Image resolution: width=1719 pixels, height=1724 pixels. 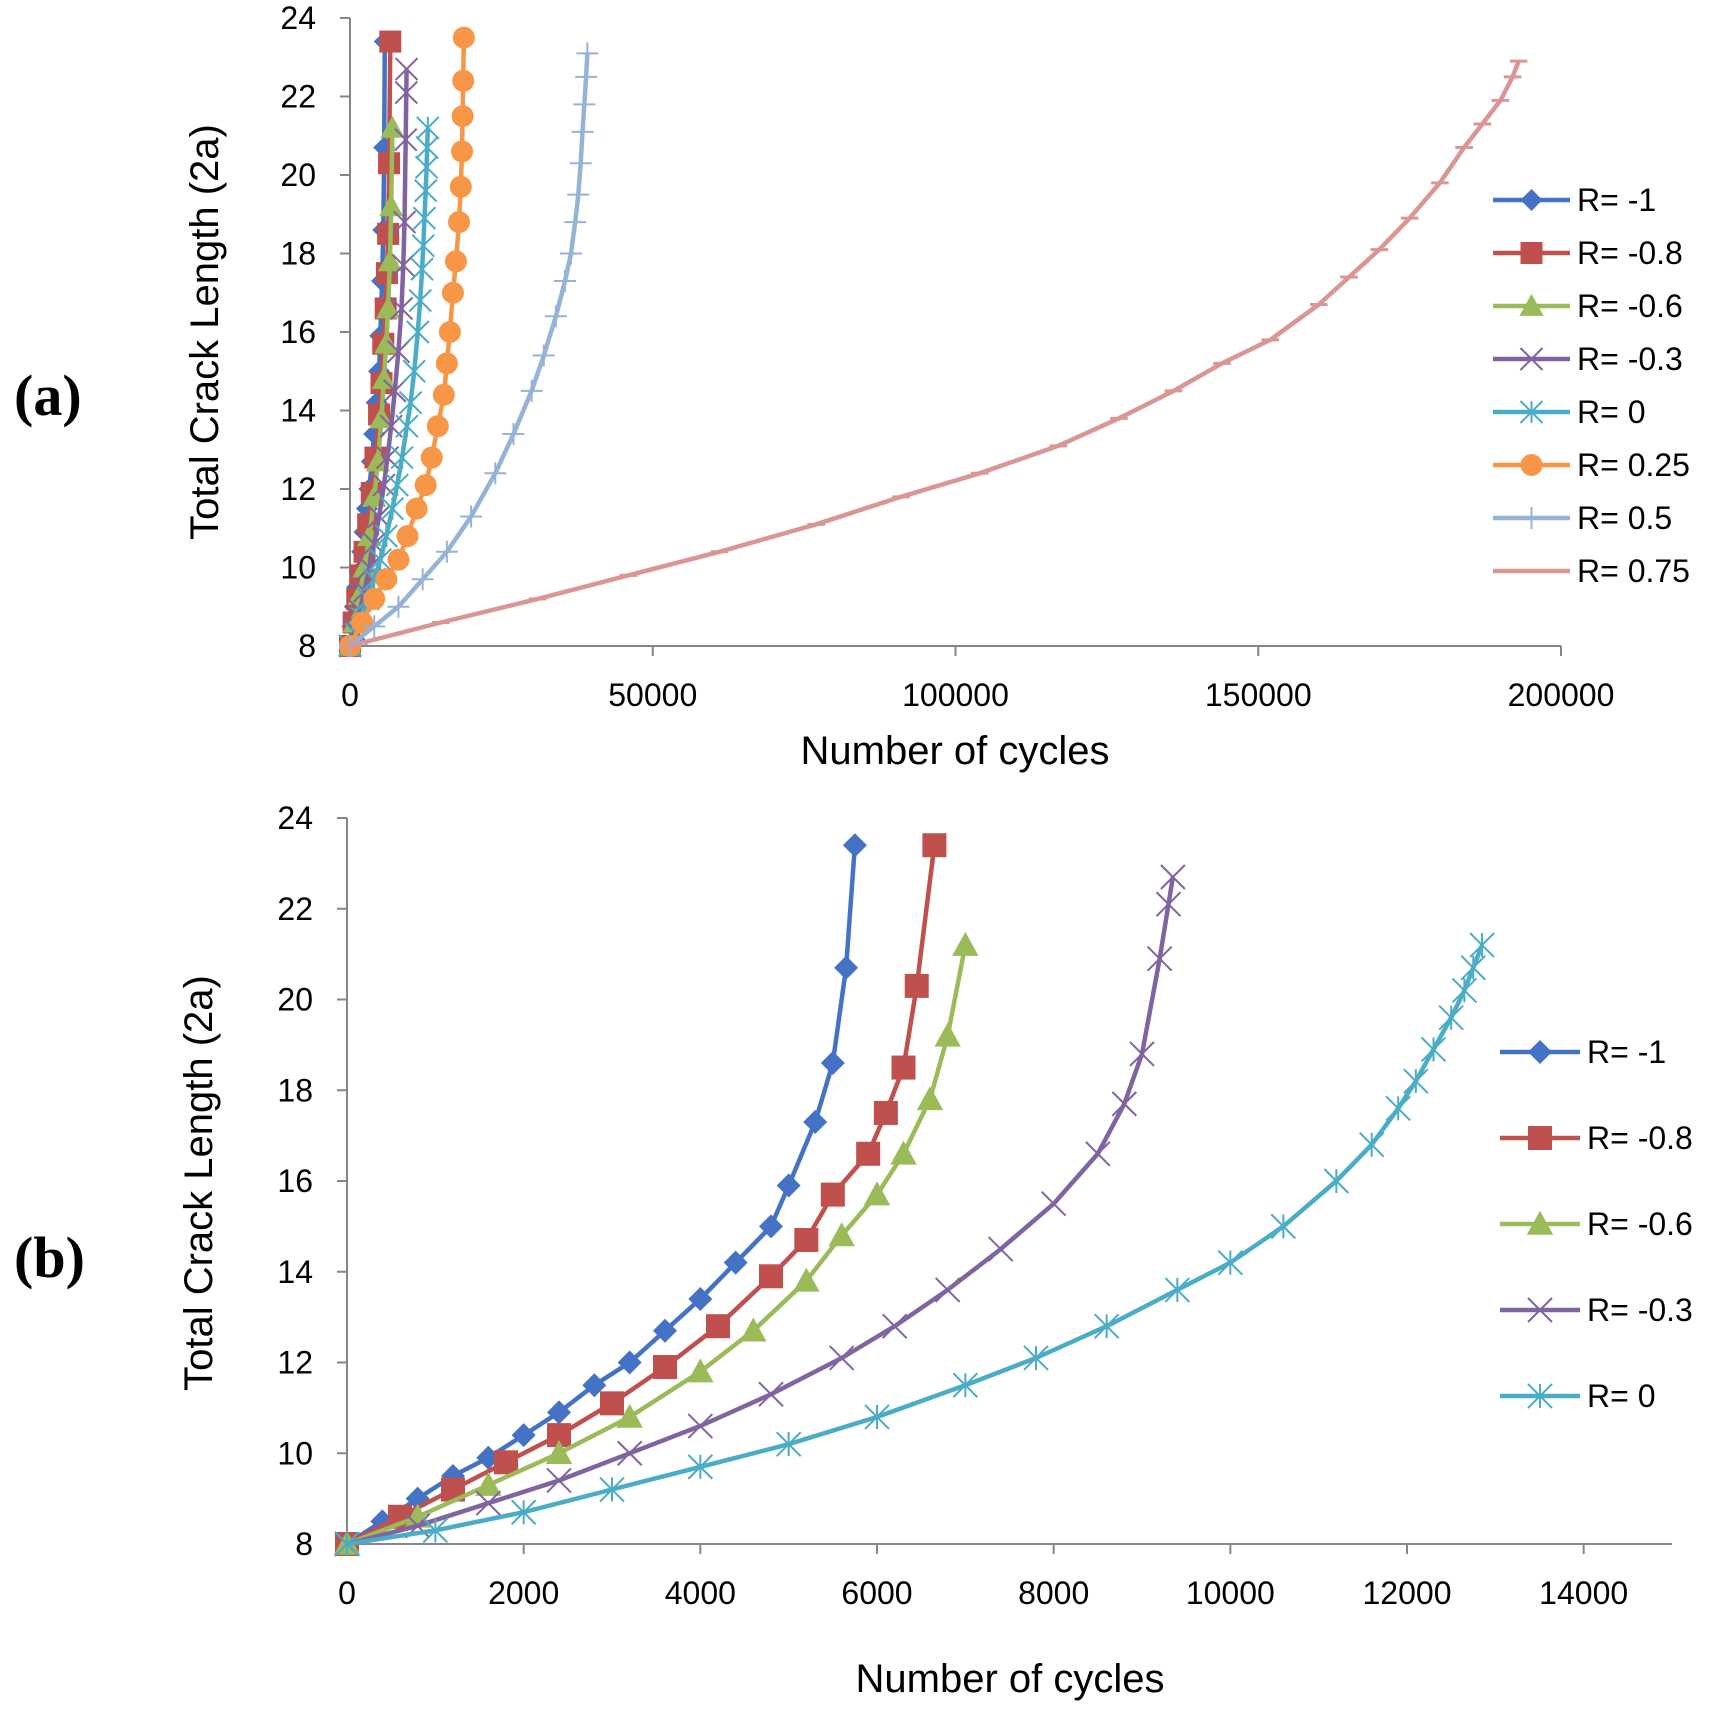 I want to click on series-r0.5, so click(x=469, y=349).